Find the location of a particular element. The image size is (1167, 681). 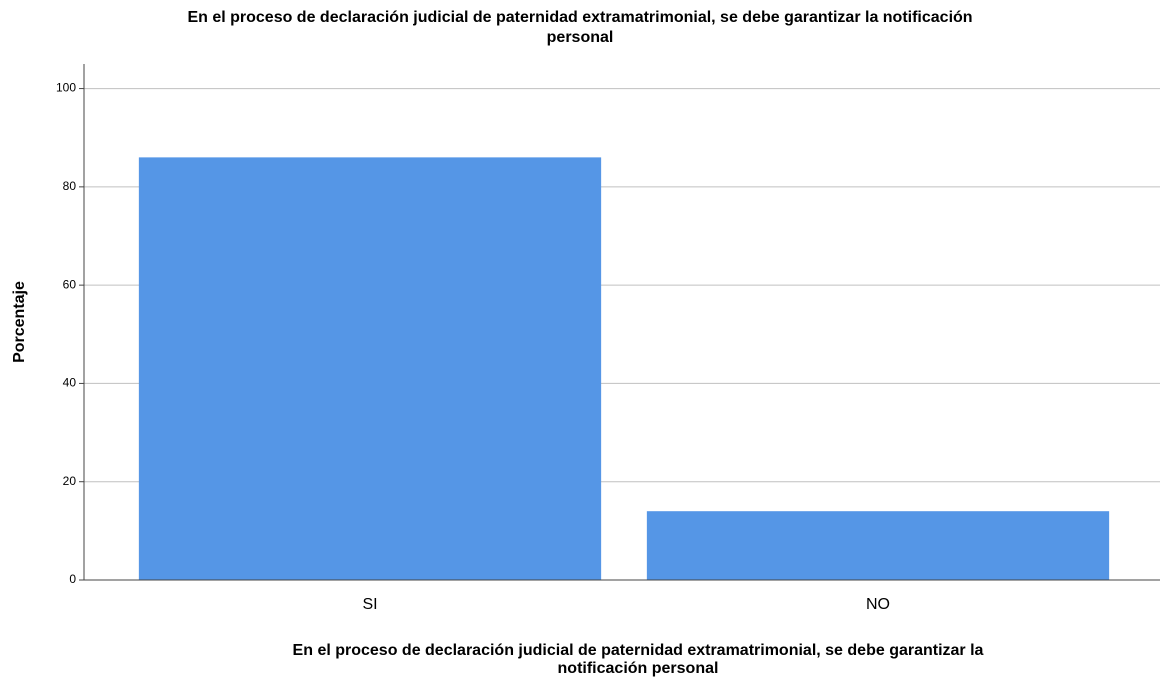

y-tick-label: 40 is located at coordinates (70, 383).